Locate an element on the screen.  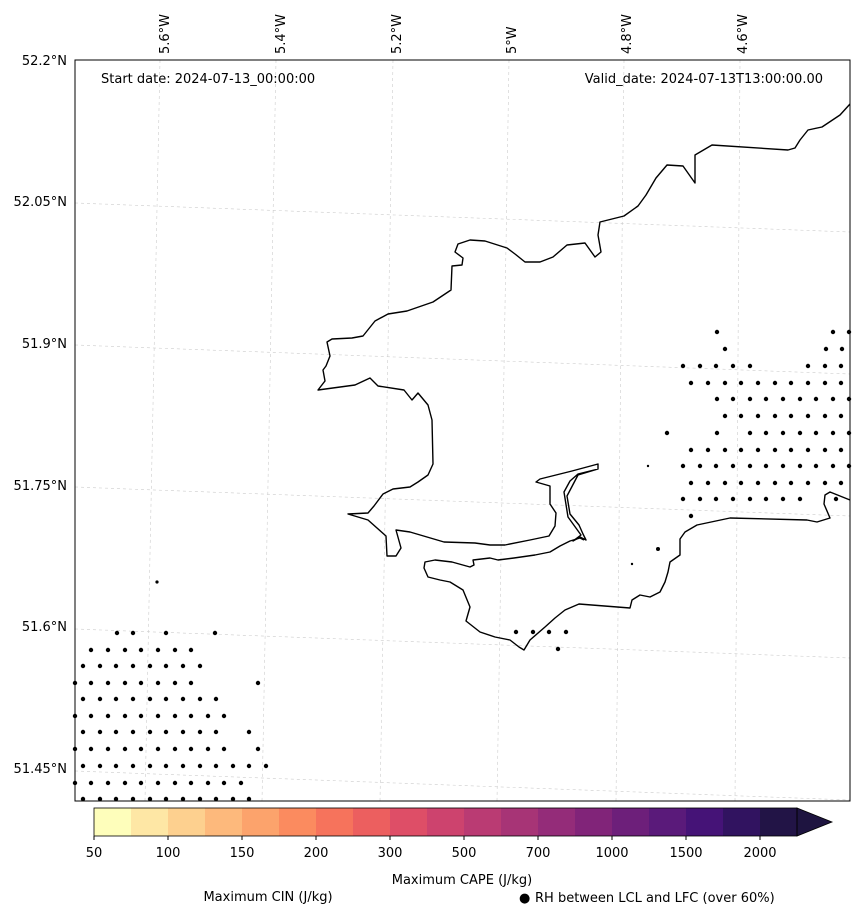
lat-label-52.2N: 52.2°N is located at coordinates (44, 61).